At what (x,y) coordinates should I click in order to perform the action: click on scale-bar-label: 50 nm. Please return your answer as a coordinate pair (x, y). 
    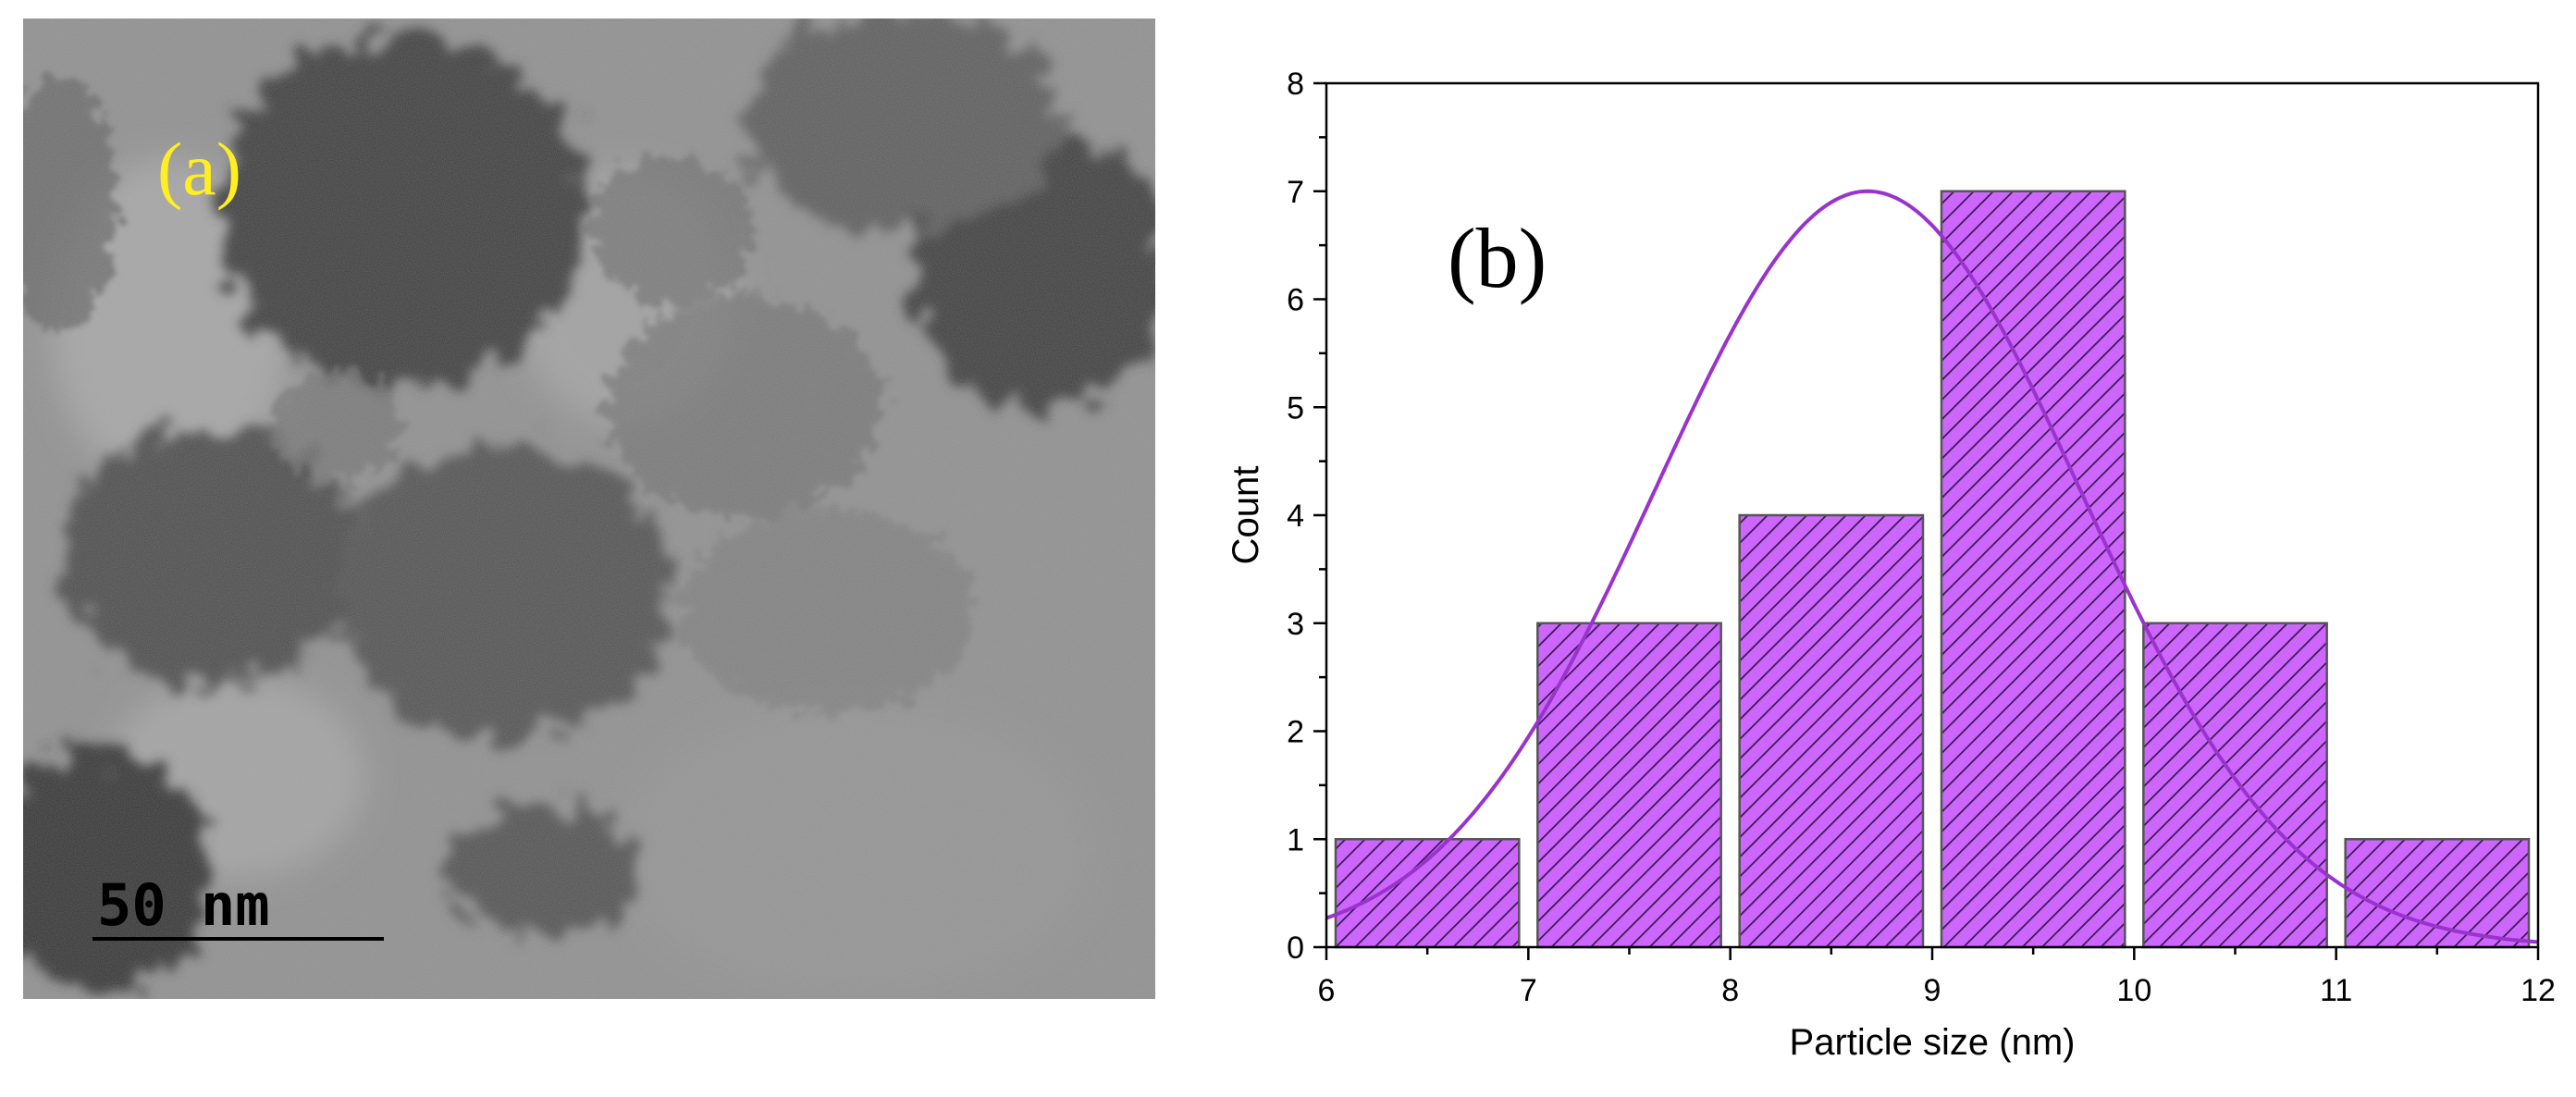
    Looking at the image, I should click on (183, 905).